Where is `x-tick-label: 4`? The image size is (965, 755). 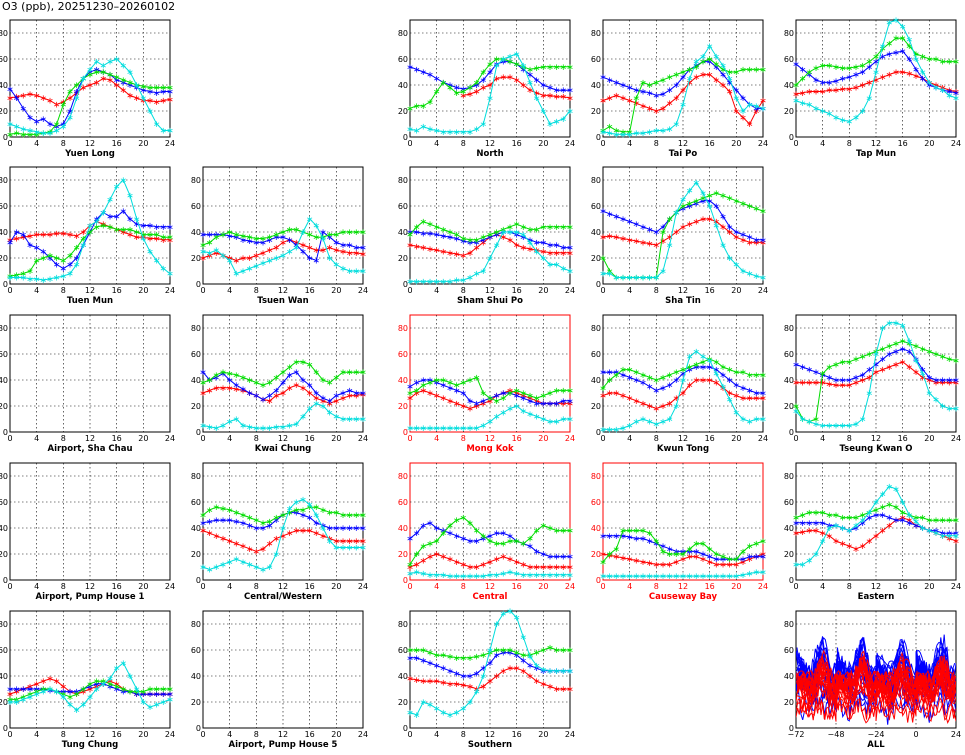 x-tick-label: 4 is located at coordinates (36, 734).